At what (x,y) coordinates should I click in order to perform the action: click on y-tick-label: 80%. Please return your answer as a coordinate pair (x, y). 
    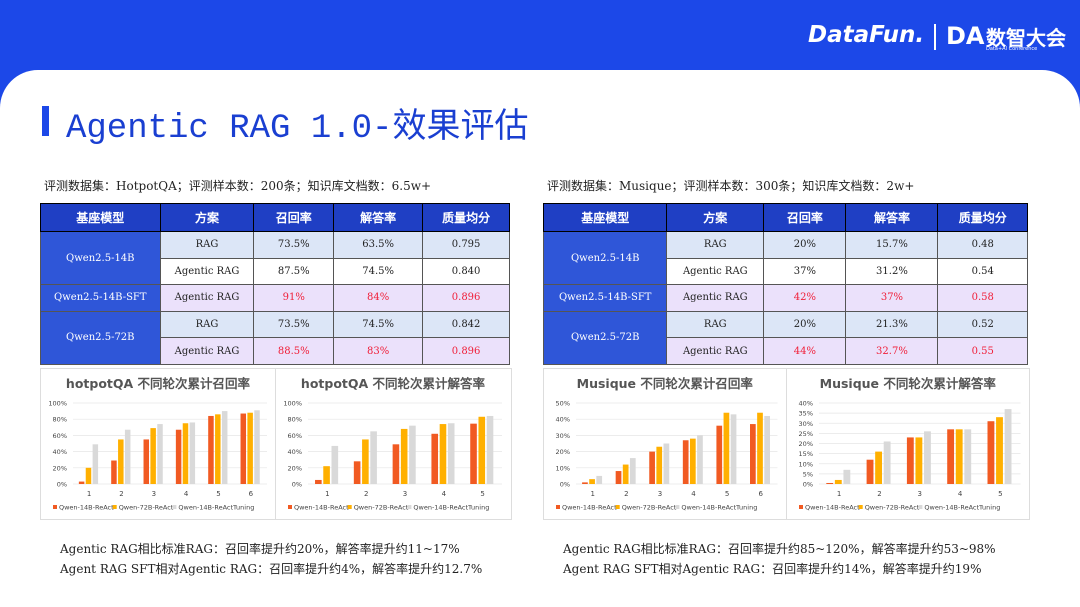
    Looking at the image, I should click on (60, 420).